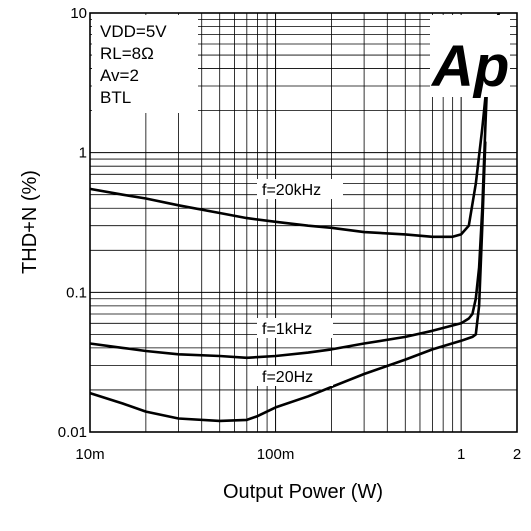 This screenshot has height=531, width=531. Describe the element at coordinates (145, 64) in the screenshot. I see `conditions-box` at that location.